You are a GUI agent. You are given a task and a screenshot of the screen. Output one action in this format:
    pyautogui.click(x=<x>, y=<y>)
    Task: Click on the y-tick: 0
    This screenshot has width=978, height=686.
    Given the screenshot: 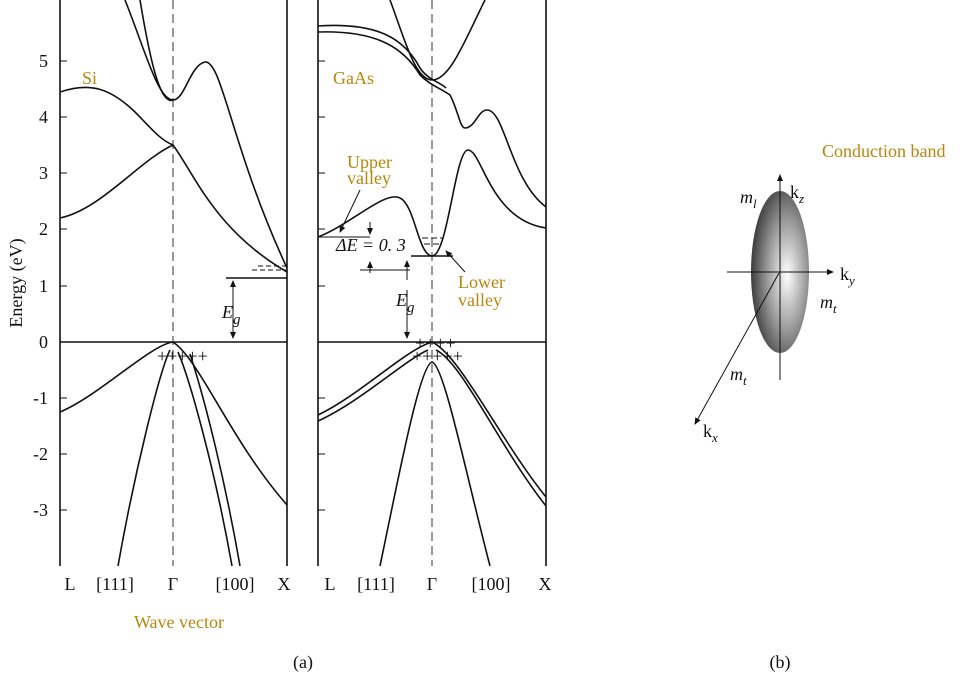 What is the action you would take?
    pyautogui.click(x=43, y=342)
    